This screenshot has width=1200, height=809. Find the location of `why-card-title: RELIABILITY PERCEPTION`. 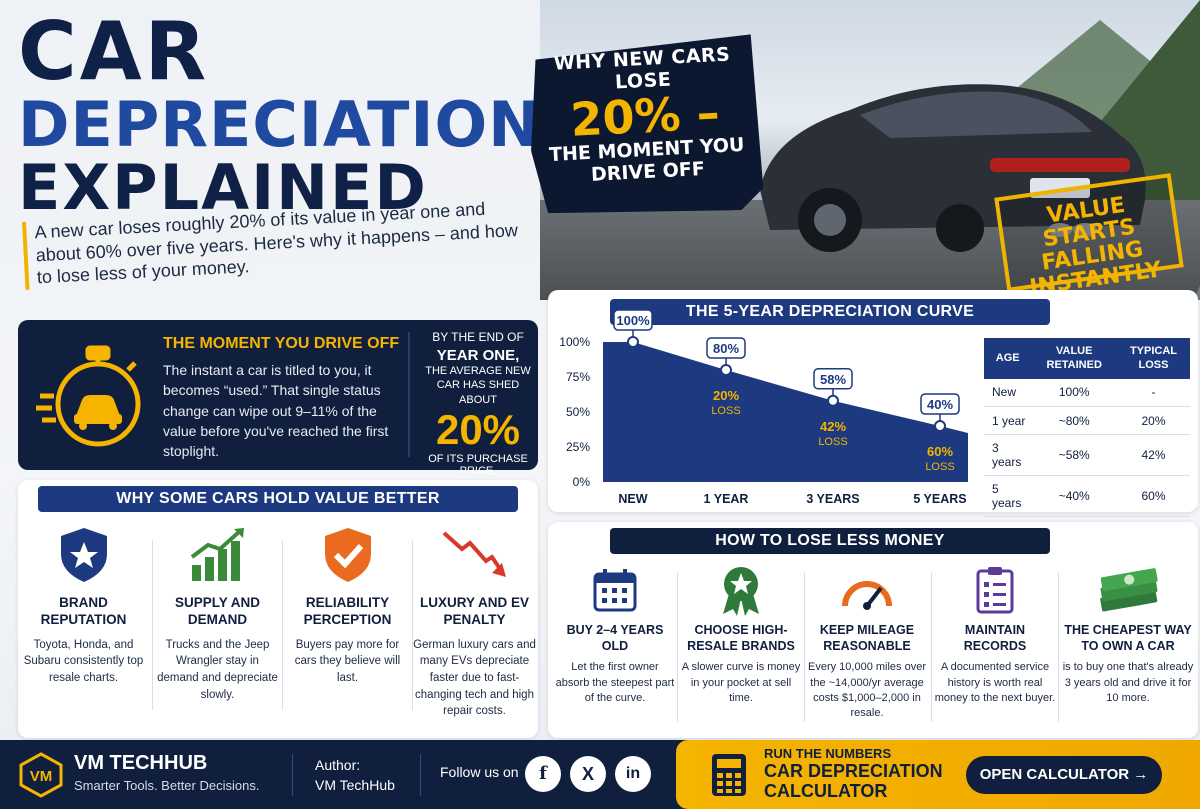

why-card-title: RELIABILITY PERCEPTION is located at coordinates (347, 611).